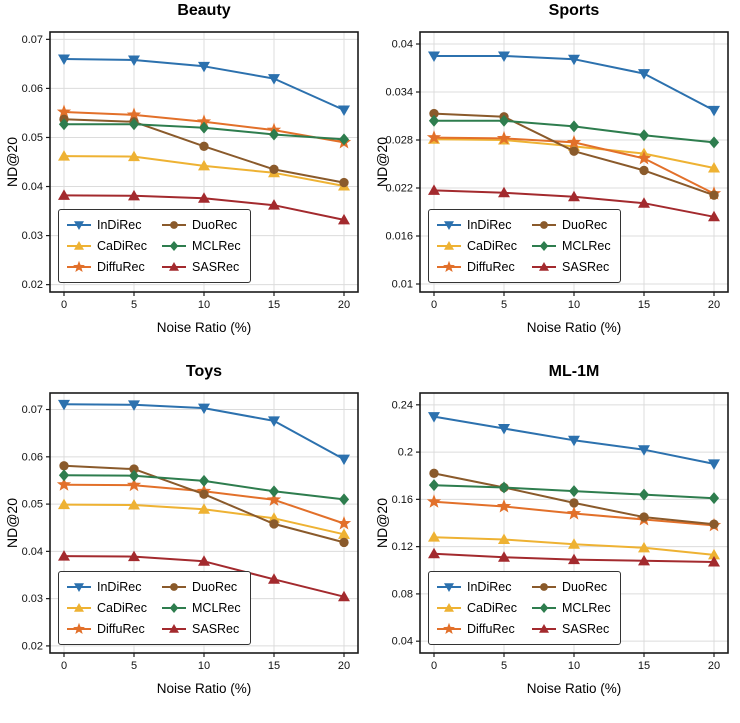 This screenshot has height=723, width=740. What do you see at coordinates (216, 607) in the screenshot?
I see `legend-label: MCLRec` at bounding box center [216, 607].